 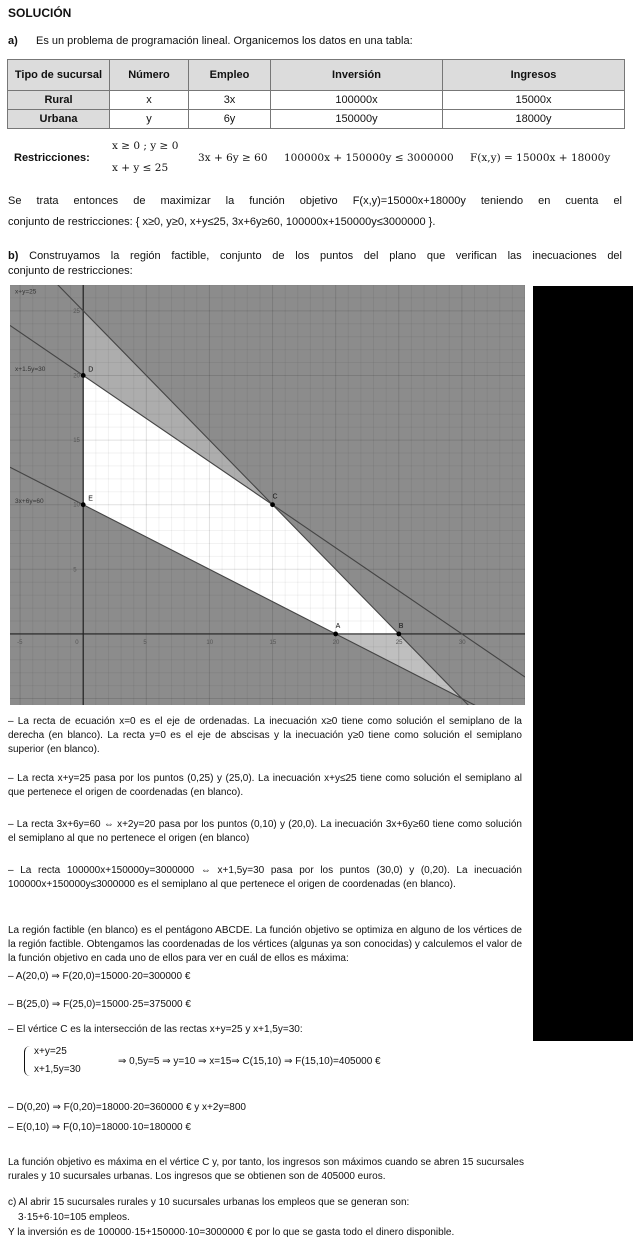 What do you see at coordinates (533, 100) in the screenshot?
I see `table-cell: 15000x` at bounding box center [533, 100].